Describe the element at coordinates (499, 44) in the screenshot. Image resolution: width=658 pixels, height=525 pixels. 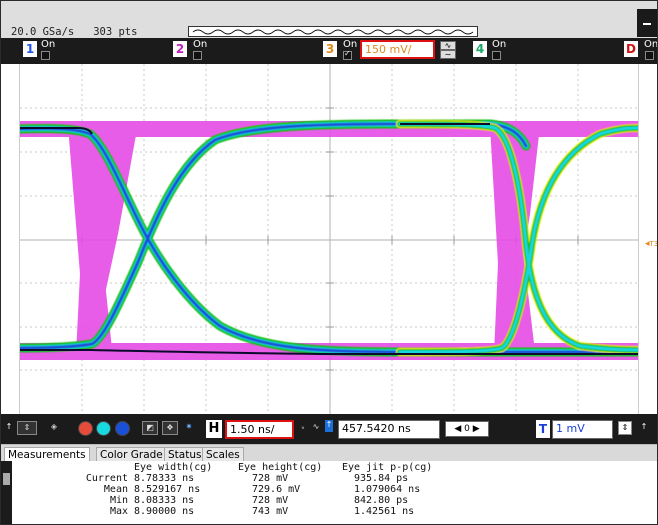
I see `channel-4-on-label: On` at that location.